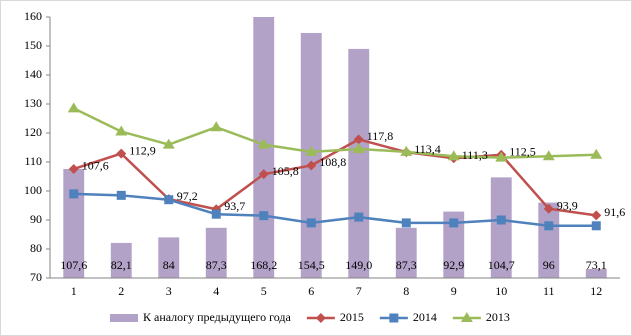 The width and height of the screenshot is (632, 336). Describe the element at coordinates (498, 317) in the screenshot. I see `legend-label: 2013` at that location.